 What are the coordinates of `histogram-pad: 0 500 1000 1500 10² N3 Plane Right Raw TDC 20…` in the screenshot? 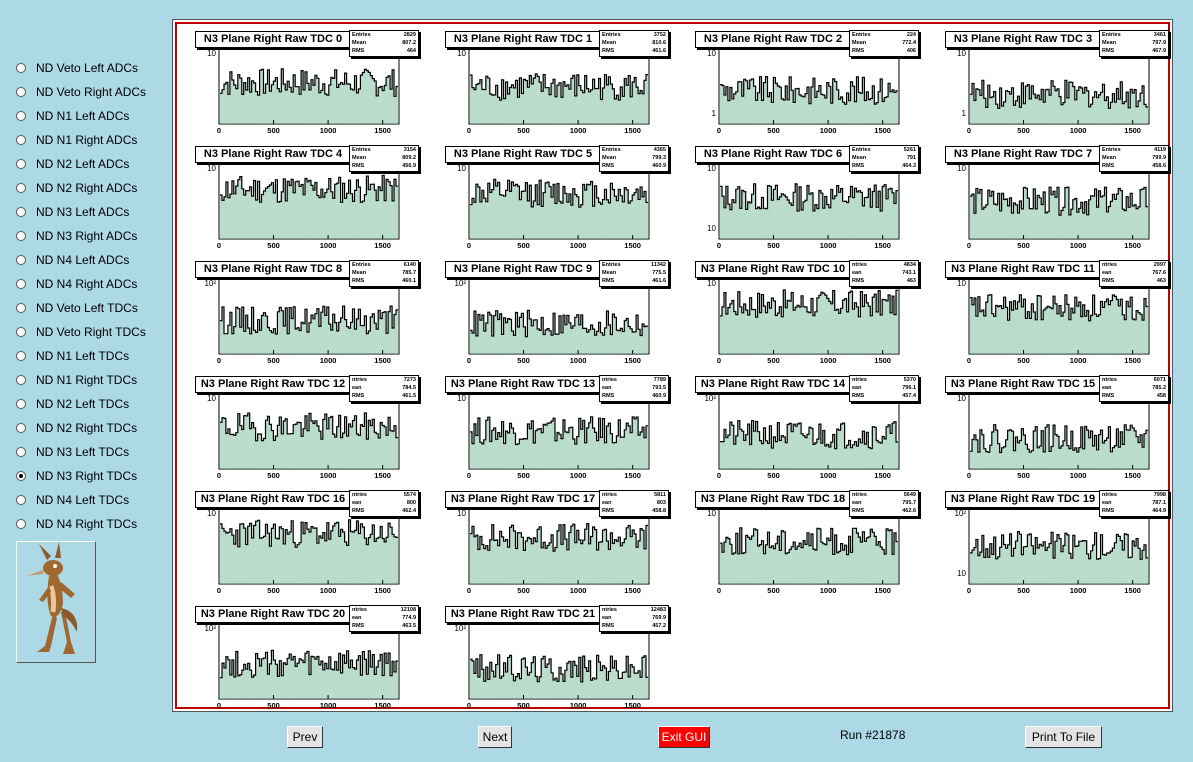 It's located at (308, 656).